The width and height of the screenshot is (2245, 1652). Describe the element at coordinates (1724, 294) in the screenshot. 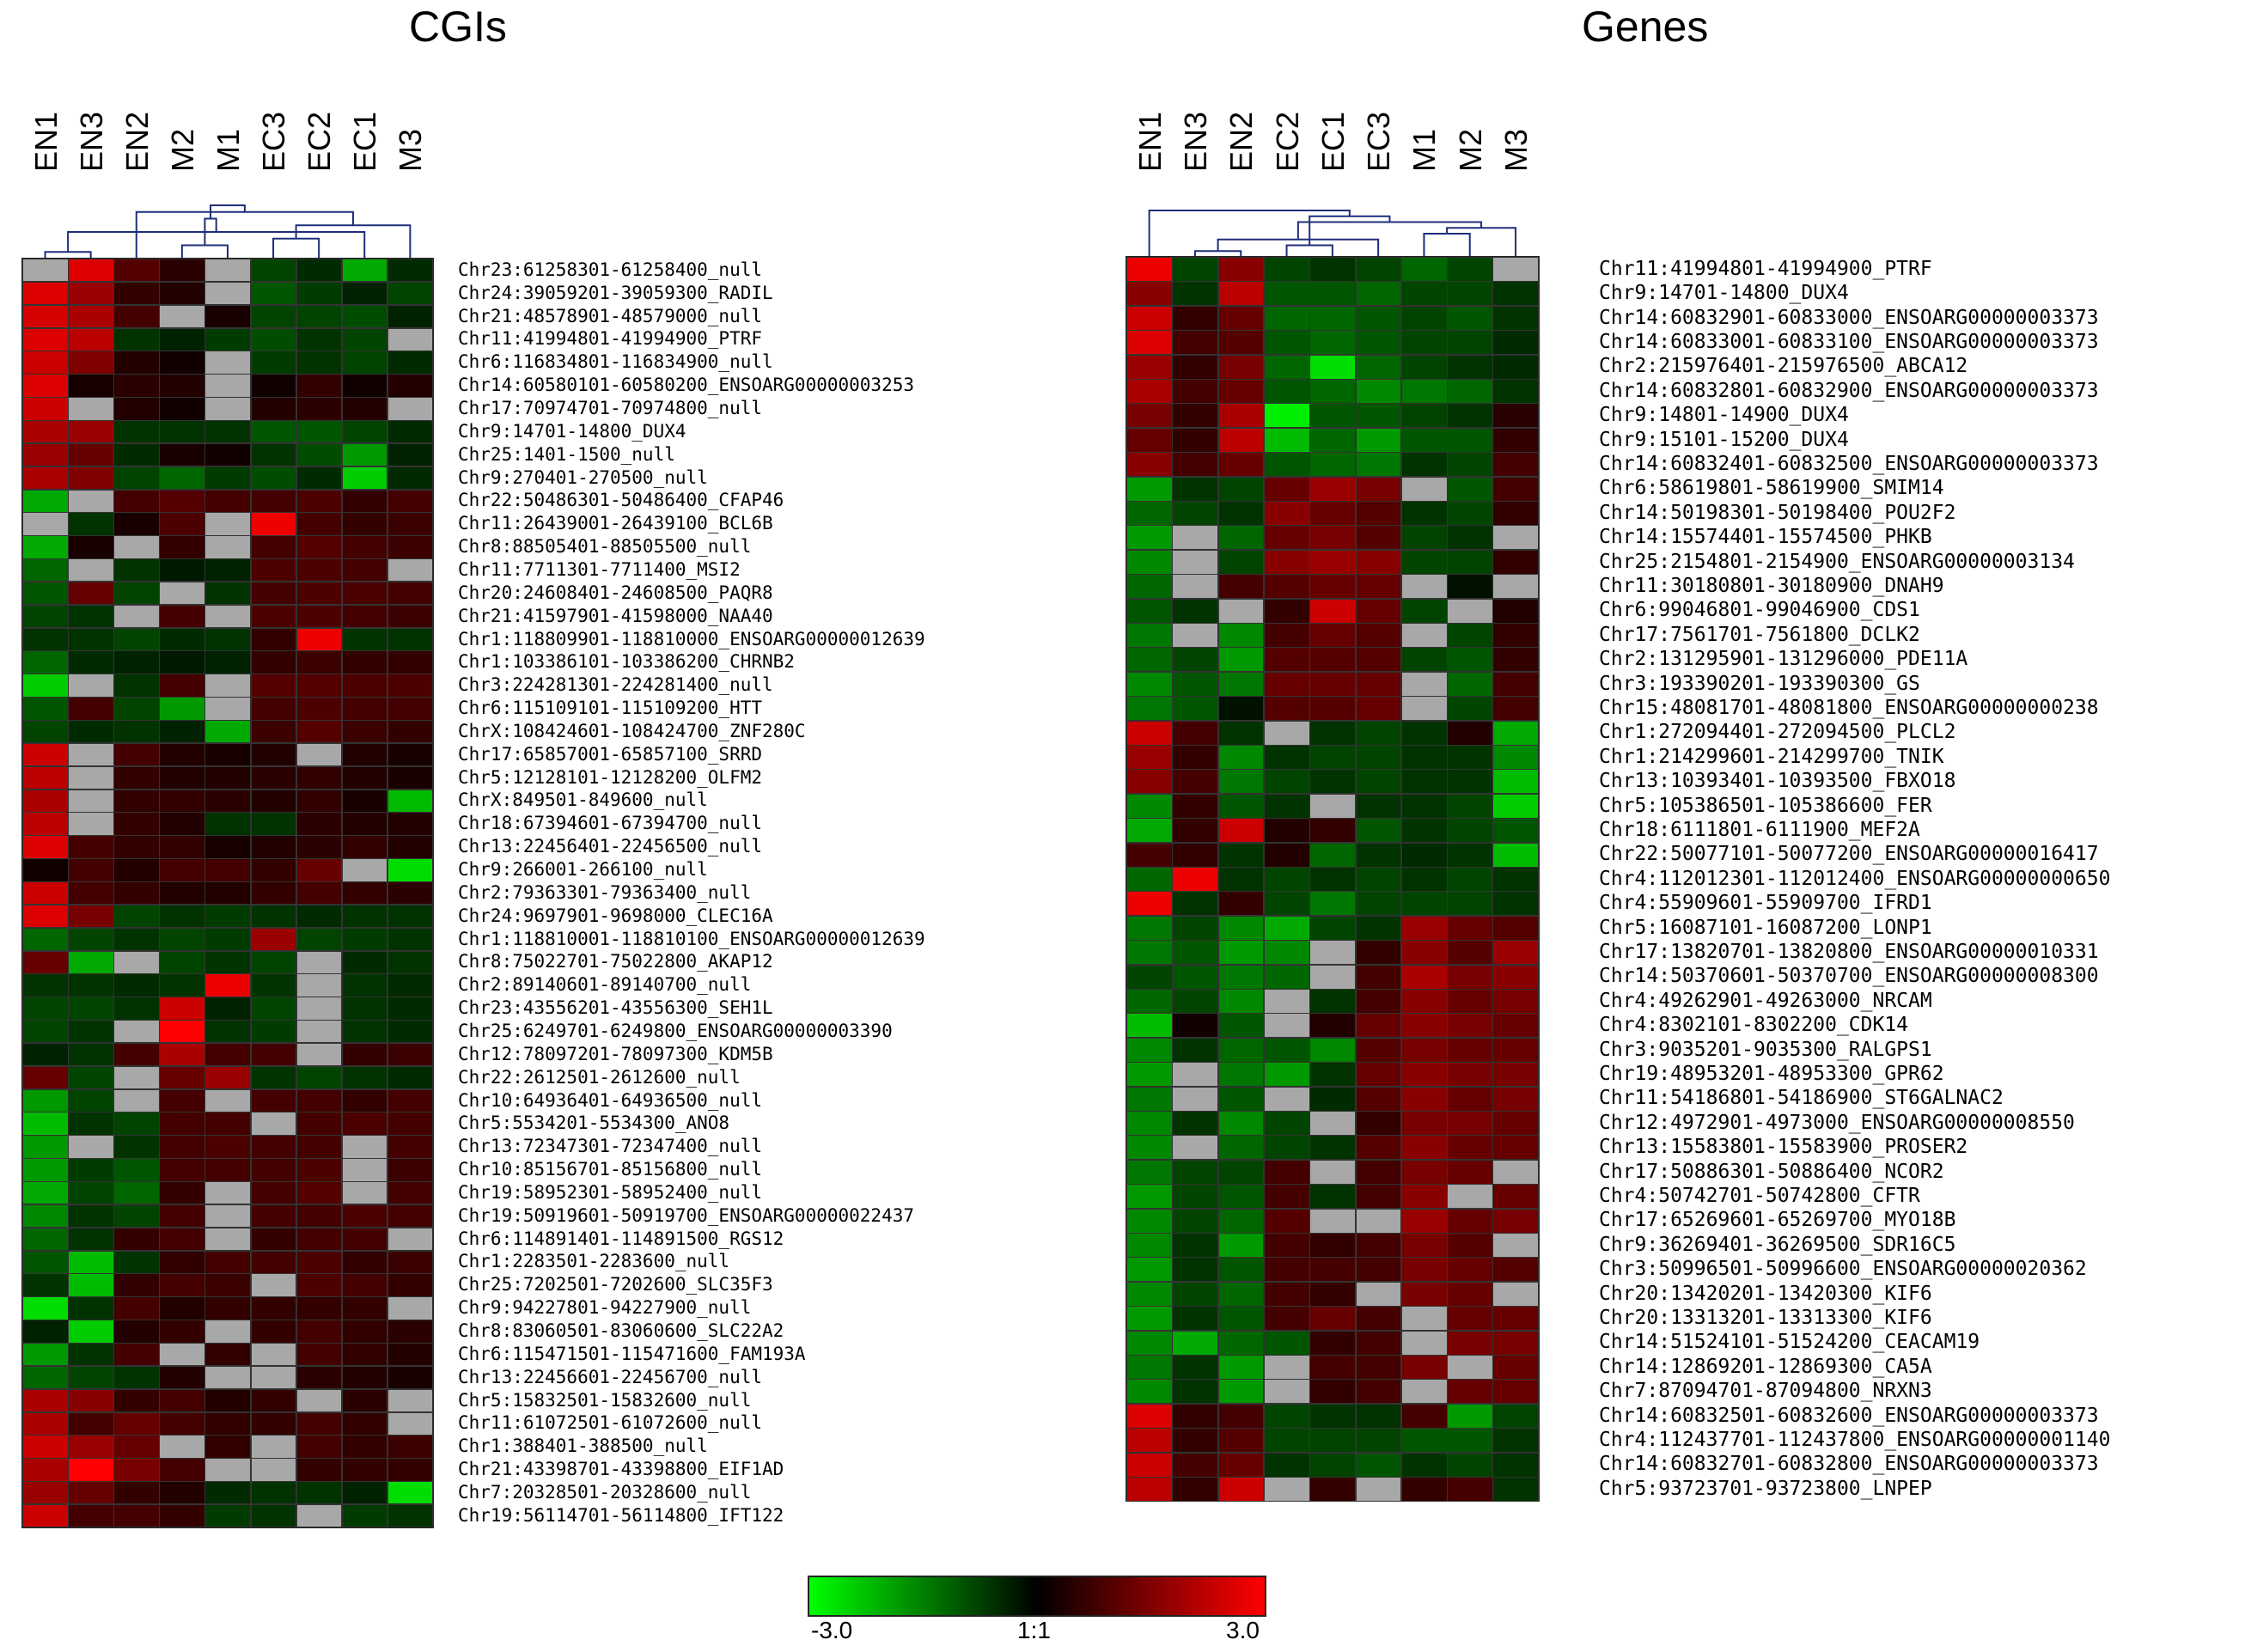

I see `row-label: Chr9:14701-14800_DUX4` at that location.